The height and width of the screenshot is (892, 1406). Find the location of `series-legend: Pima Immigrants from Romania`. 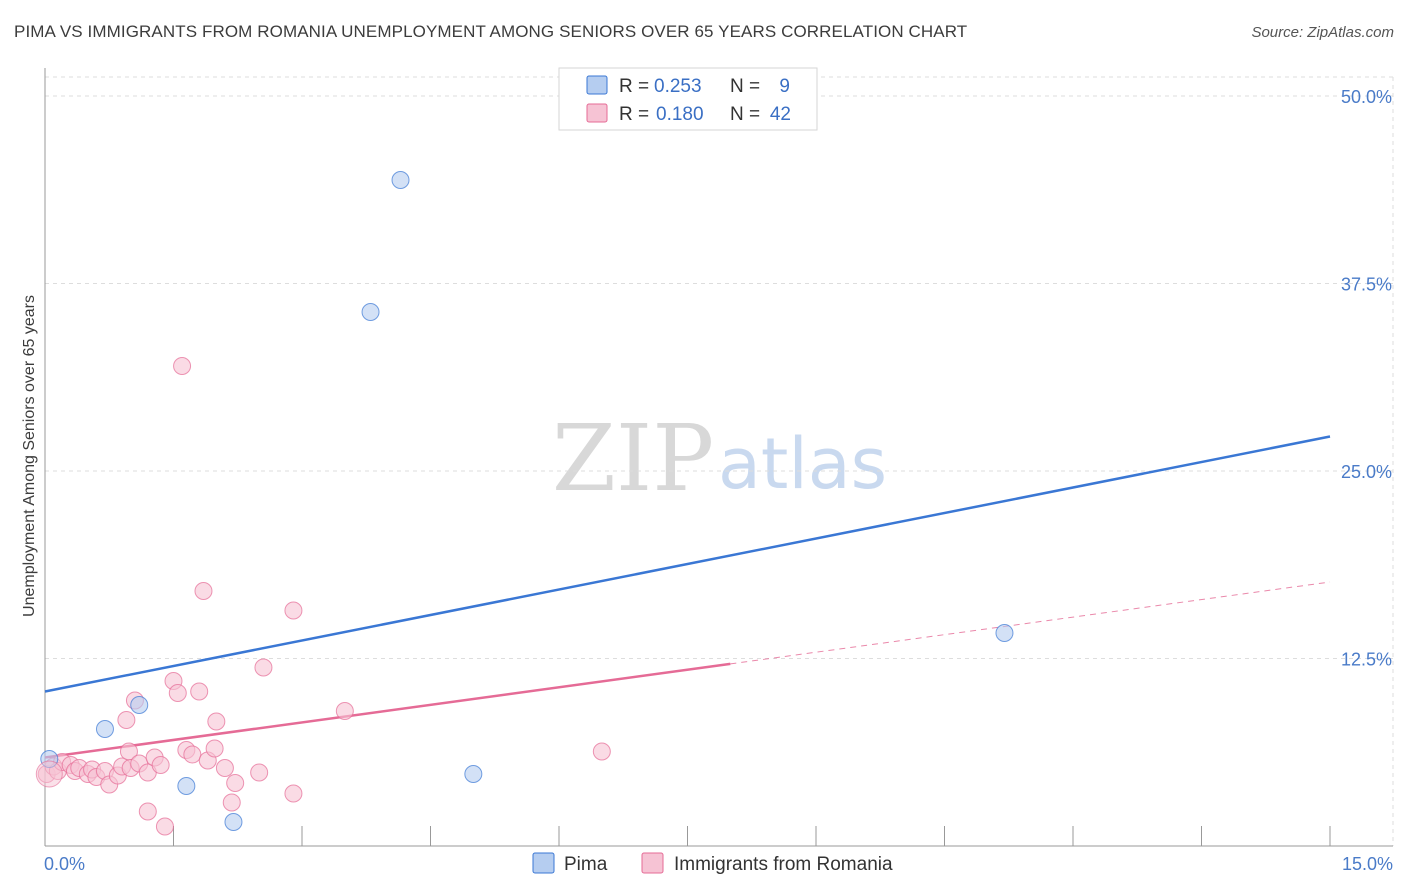

series-legend: Pima Immigrants from Romania is located at coordinates (712, 863).